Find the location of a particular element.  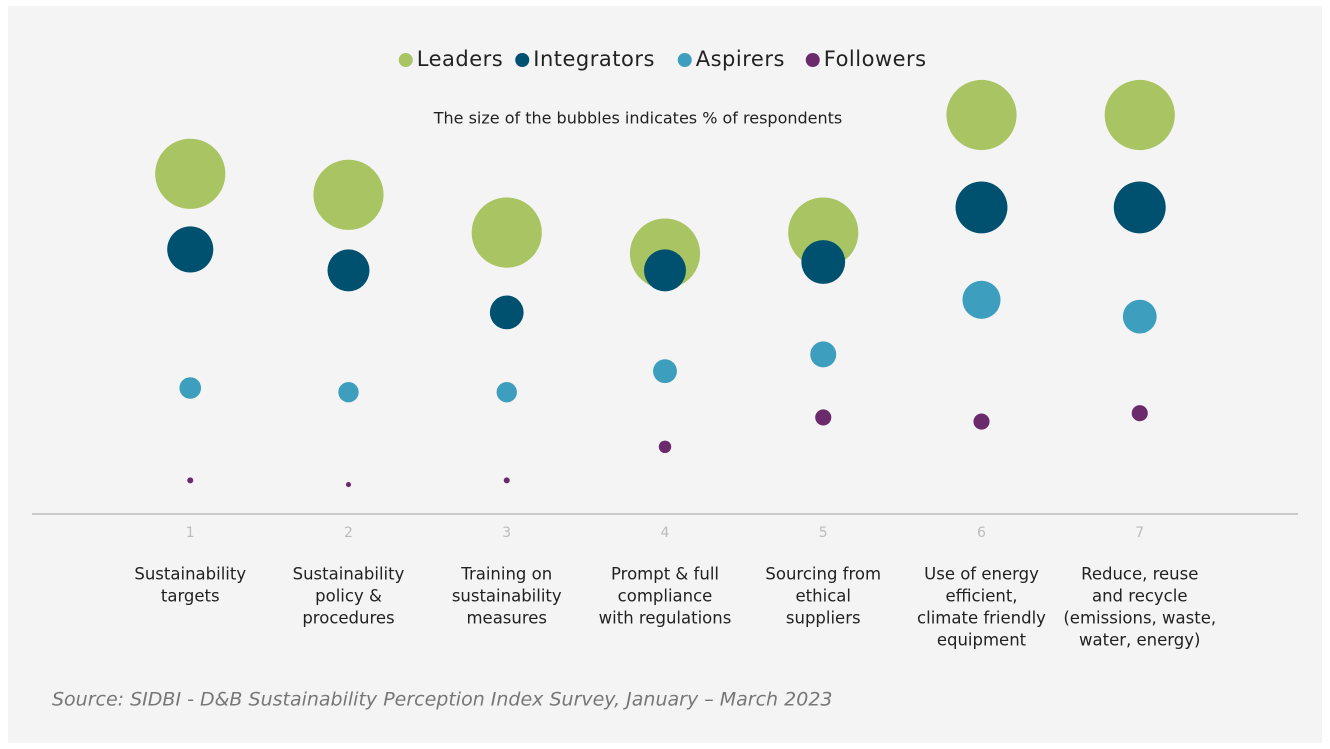

x-tick-label: 1 is located at coordinates (190, 533).